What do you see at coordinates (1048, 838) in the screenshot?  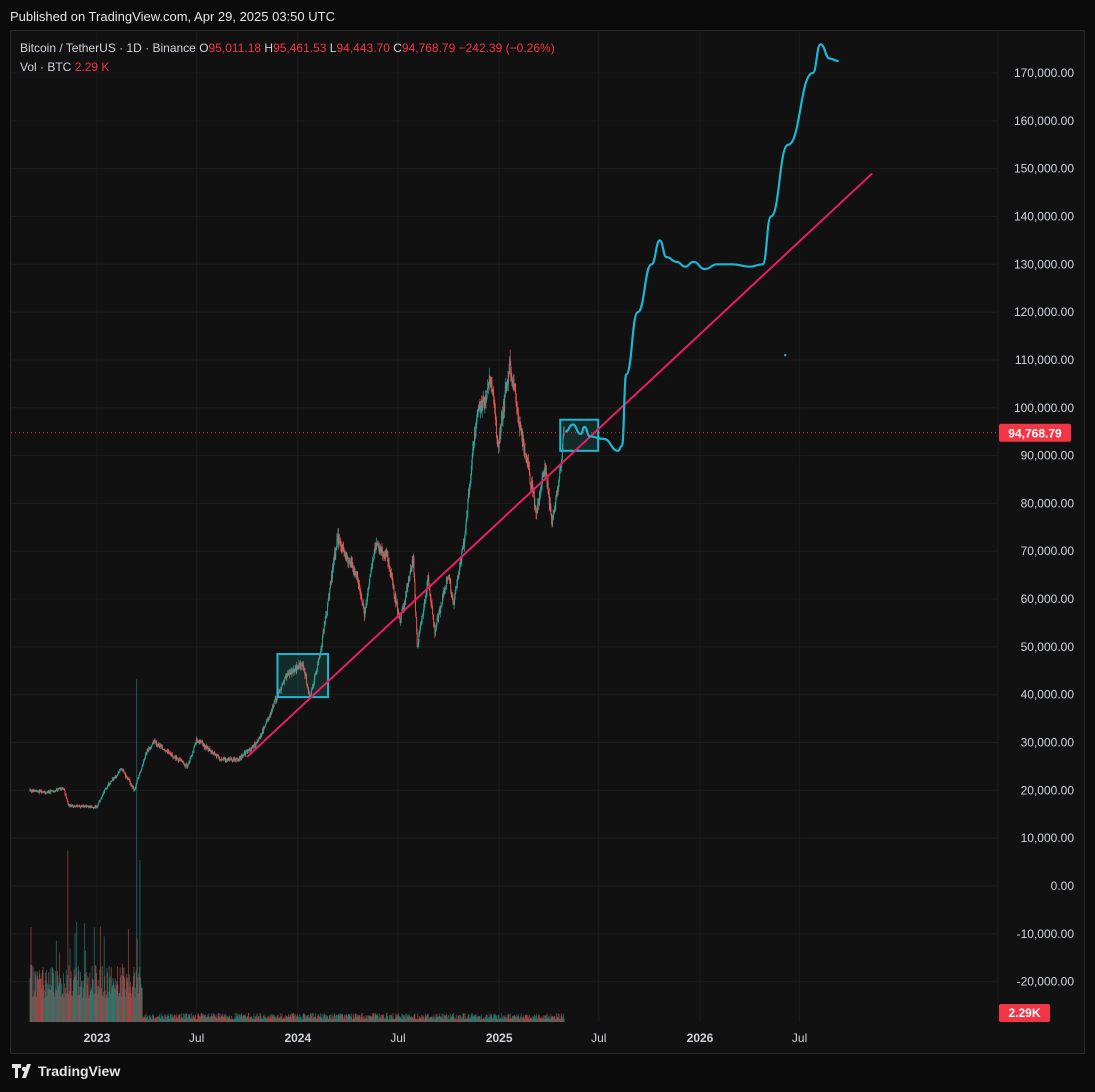 I see `y-tick-label: 10,000.00` at bounding box center [1048, 838].